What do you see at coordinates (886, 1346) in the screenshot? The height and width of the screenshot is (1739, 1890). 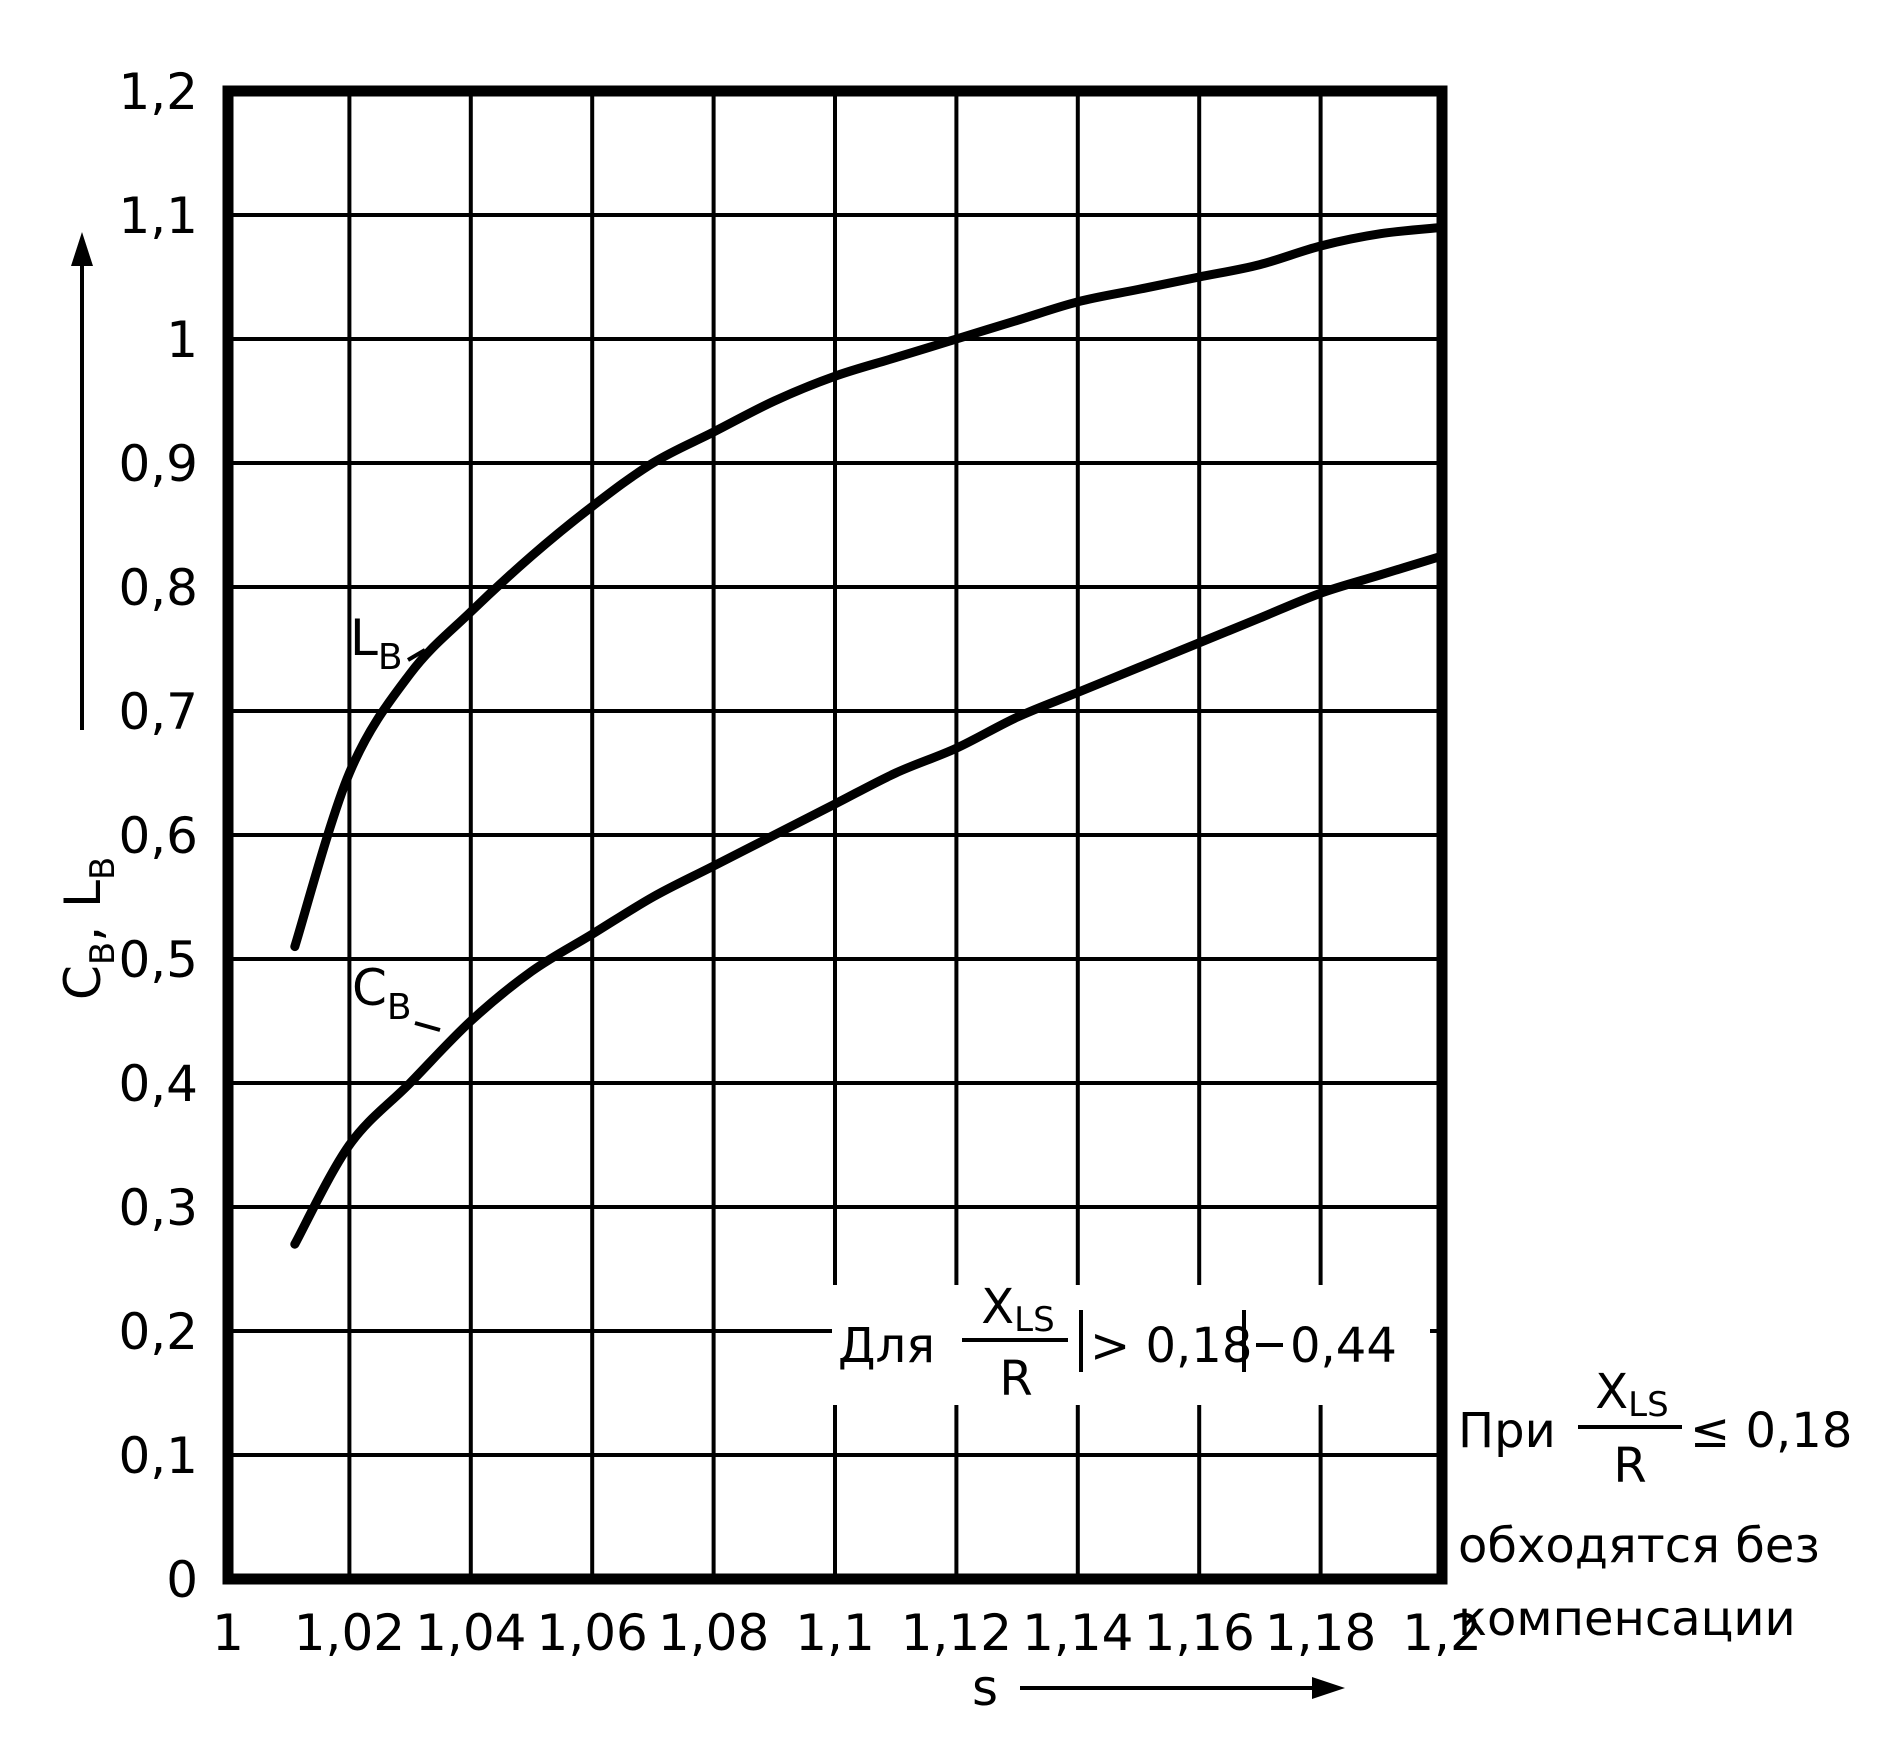 I see `annotation-1-prefix: Для` at bounding box center [886, 1346].